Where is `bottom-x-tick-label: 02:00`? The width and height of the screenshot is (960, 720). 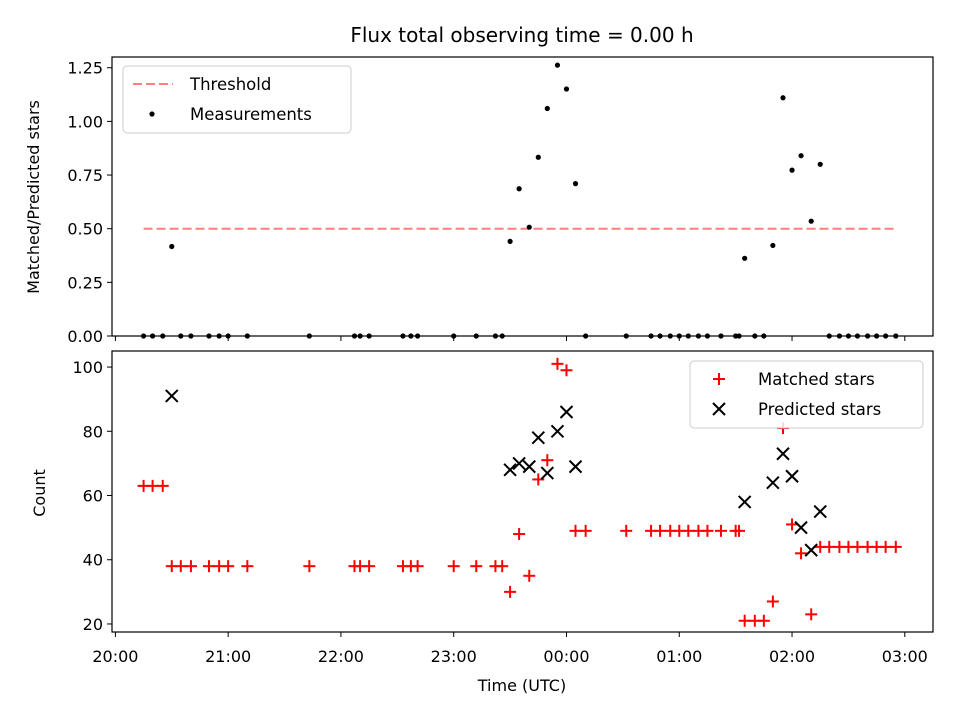
bottom-x-tick-label: 02:00 is located at coordinates (792, 656).